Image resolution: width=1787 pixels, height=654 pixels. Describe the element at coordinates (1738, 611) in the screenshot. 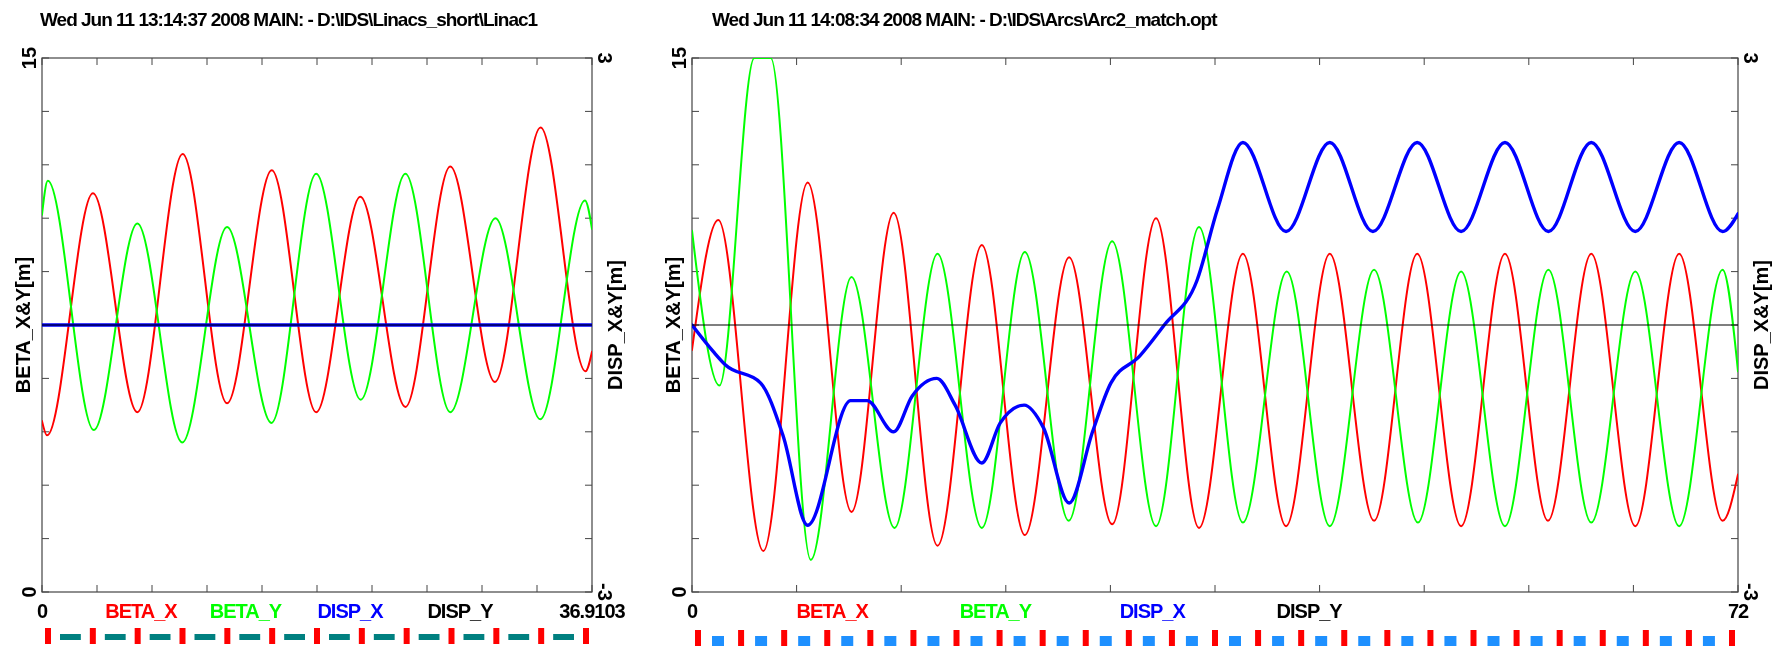

I see `x-tick-label: 72` at that location.